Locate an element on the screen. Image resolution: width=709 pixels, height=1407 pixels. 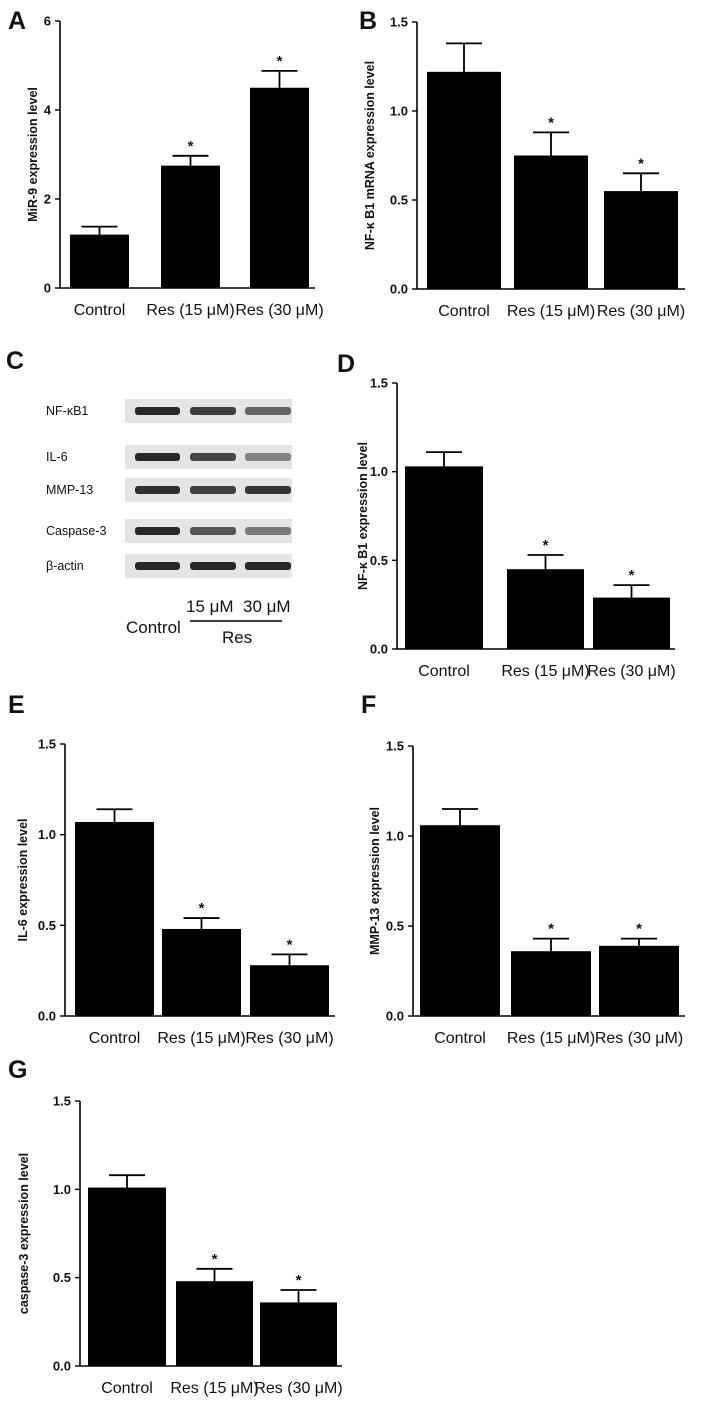
y-axis-label: IL-6 expression level is located at coordinates (23, 880).